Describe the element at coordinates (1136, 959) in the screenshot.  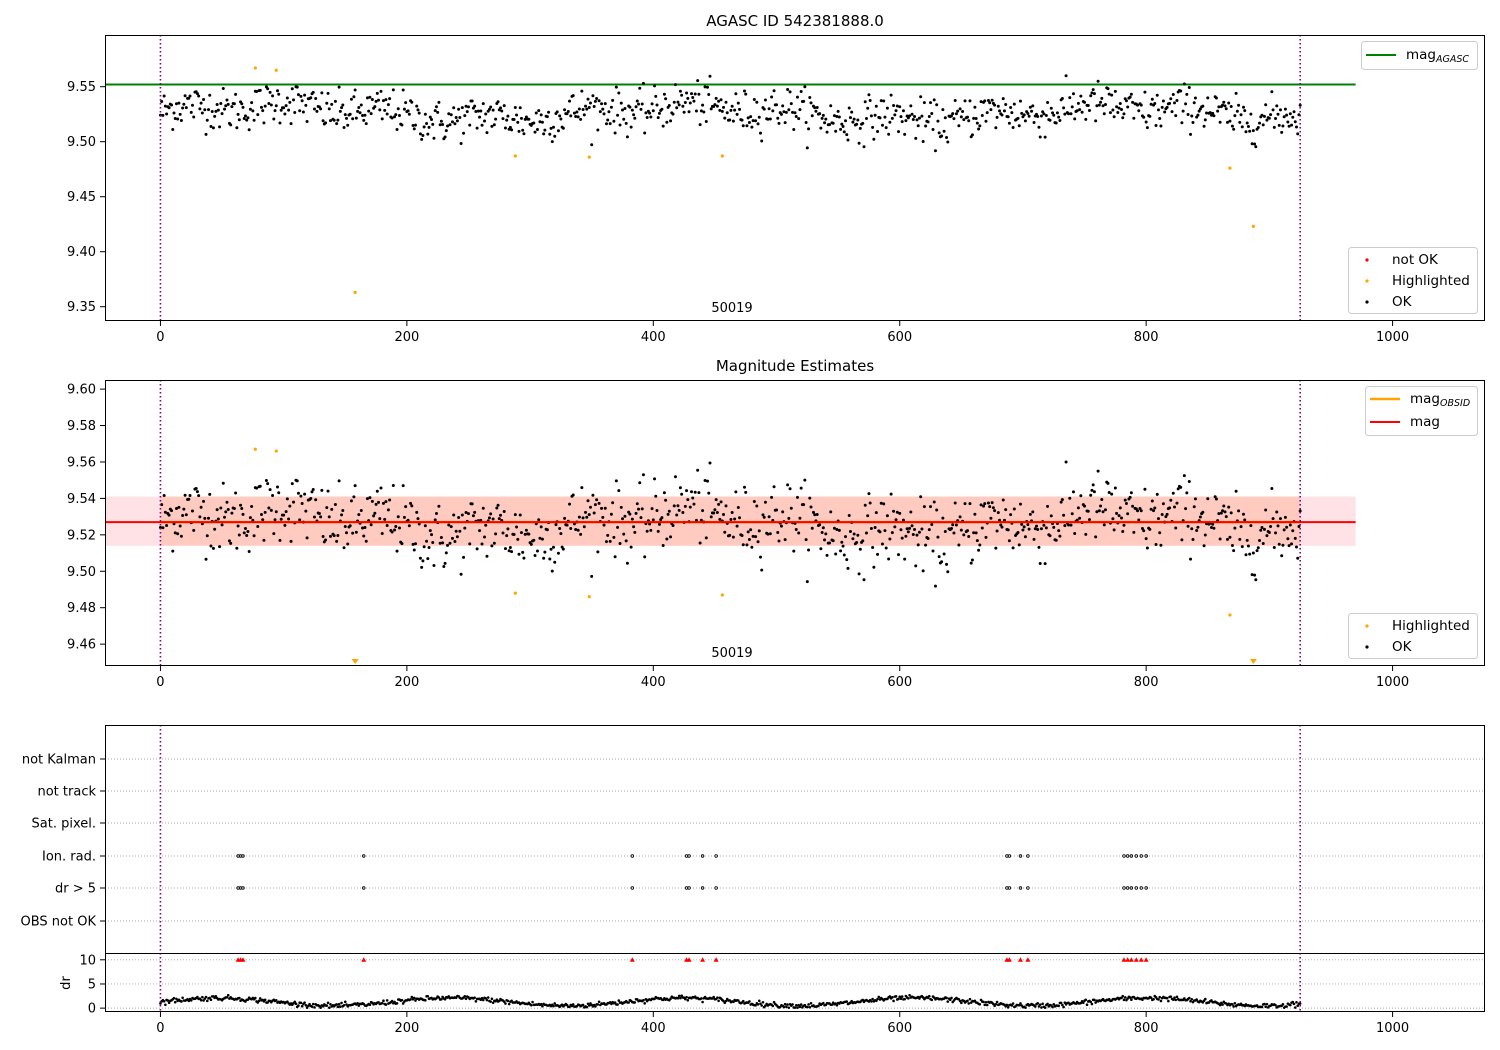
I see `dr-clipped-marker` at that location.